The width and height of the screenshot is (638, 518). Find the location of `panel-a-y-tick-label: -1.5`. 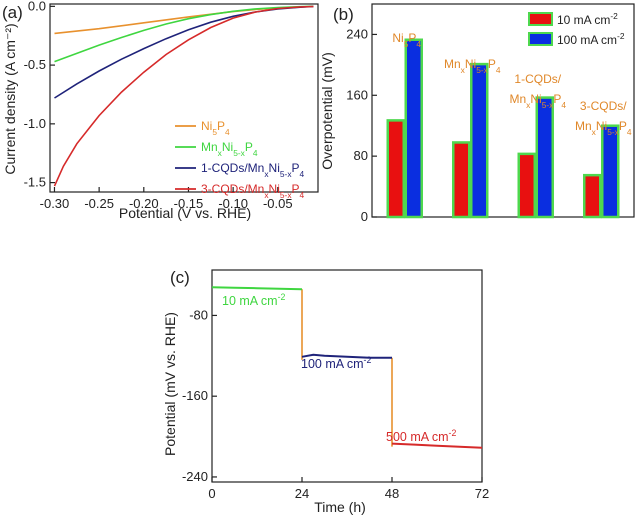

panel-a-y-tick-label: -1.5 is located at coordinates (35, 182).